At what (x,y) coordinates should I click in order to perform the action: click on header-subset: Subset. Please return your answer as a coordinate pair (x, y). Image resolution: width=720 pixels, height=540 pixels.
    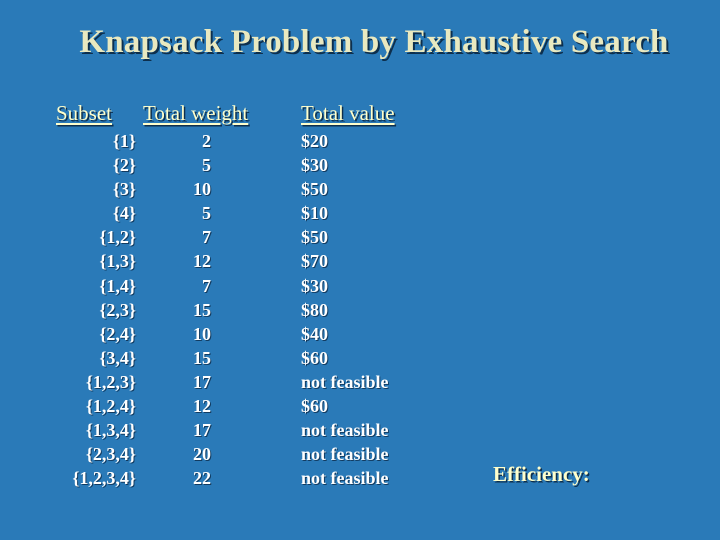
    Looking at the image, I should click on (84, 113).